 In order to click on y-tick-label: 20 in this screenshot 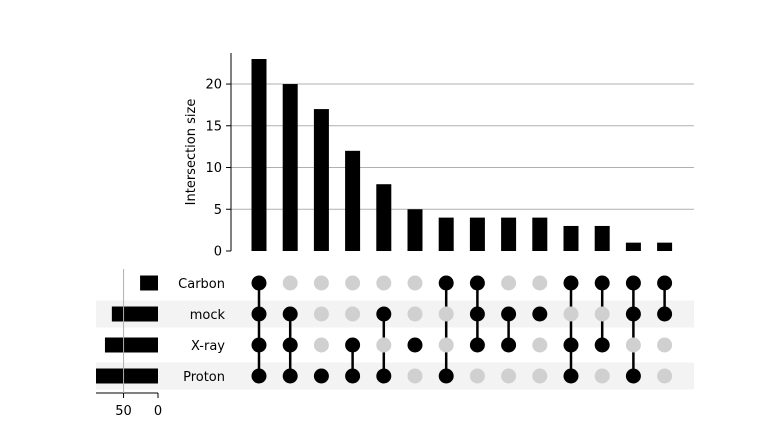, I will do `click(213, 85)`.